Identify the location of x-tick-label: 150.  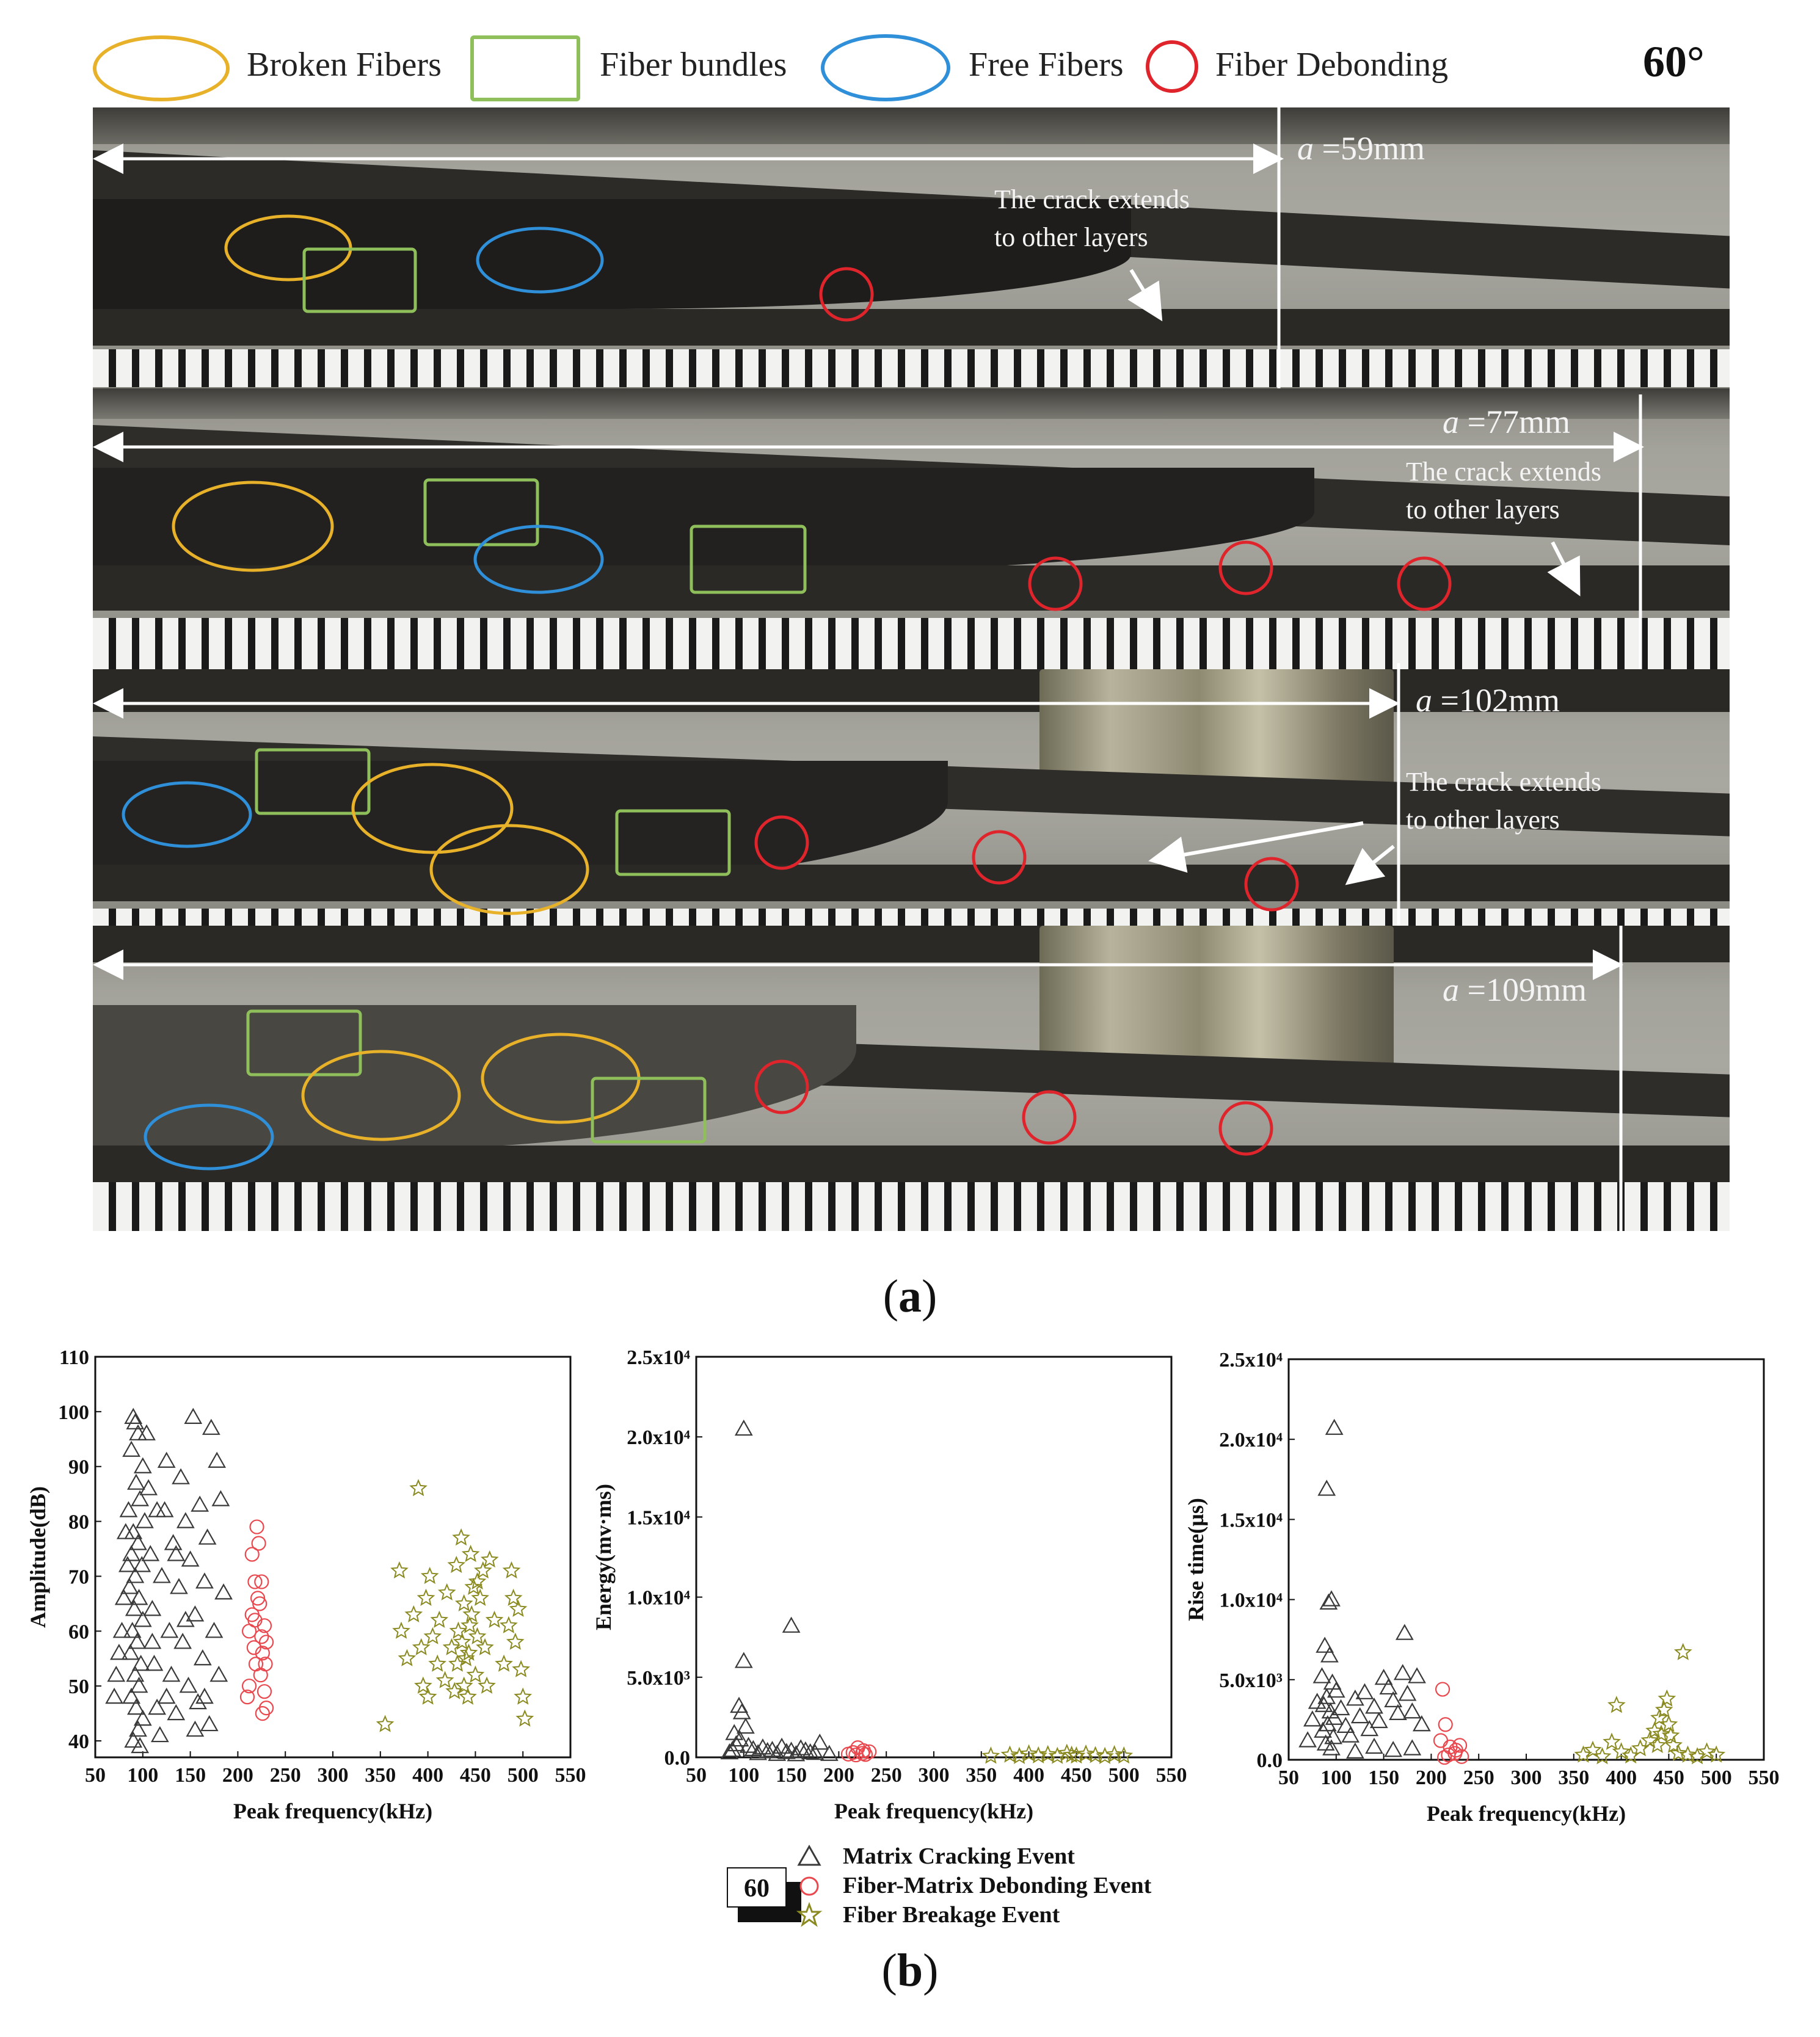
(190, 1775).